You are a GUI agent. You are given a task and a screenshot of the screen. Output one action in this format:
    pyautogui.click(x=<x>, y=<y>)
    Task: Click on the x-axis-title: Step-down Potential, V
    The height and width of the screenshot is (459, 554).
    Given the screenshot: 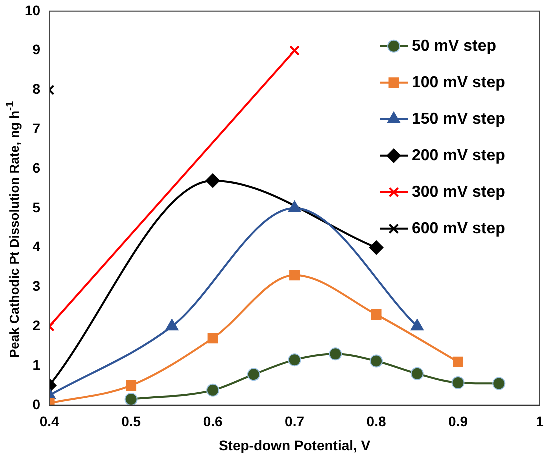 What is the action you would take?
    pyautogui.click(x=295, y=445)
    